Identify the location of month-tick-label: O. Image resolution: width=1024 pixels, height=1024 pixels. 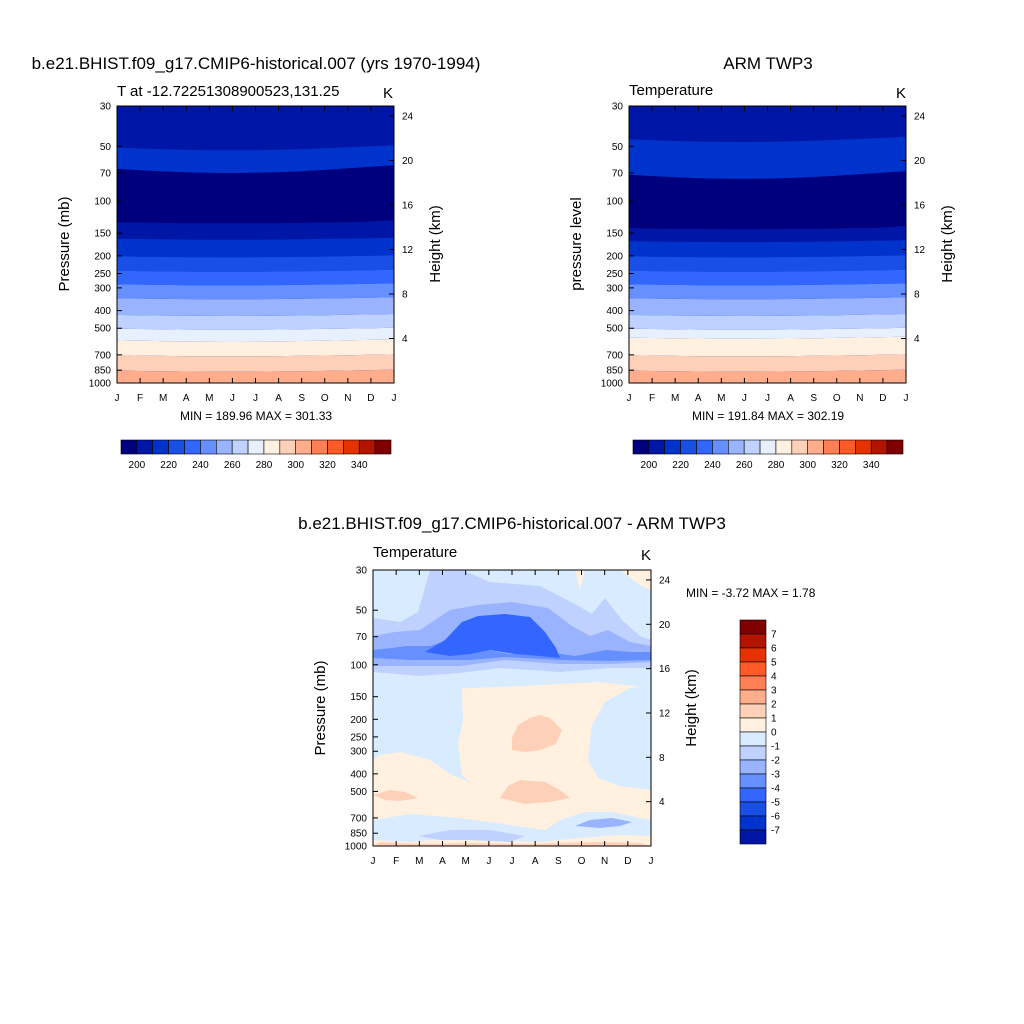
(582, 861).